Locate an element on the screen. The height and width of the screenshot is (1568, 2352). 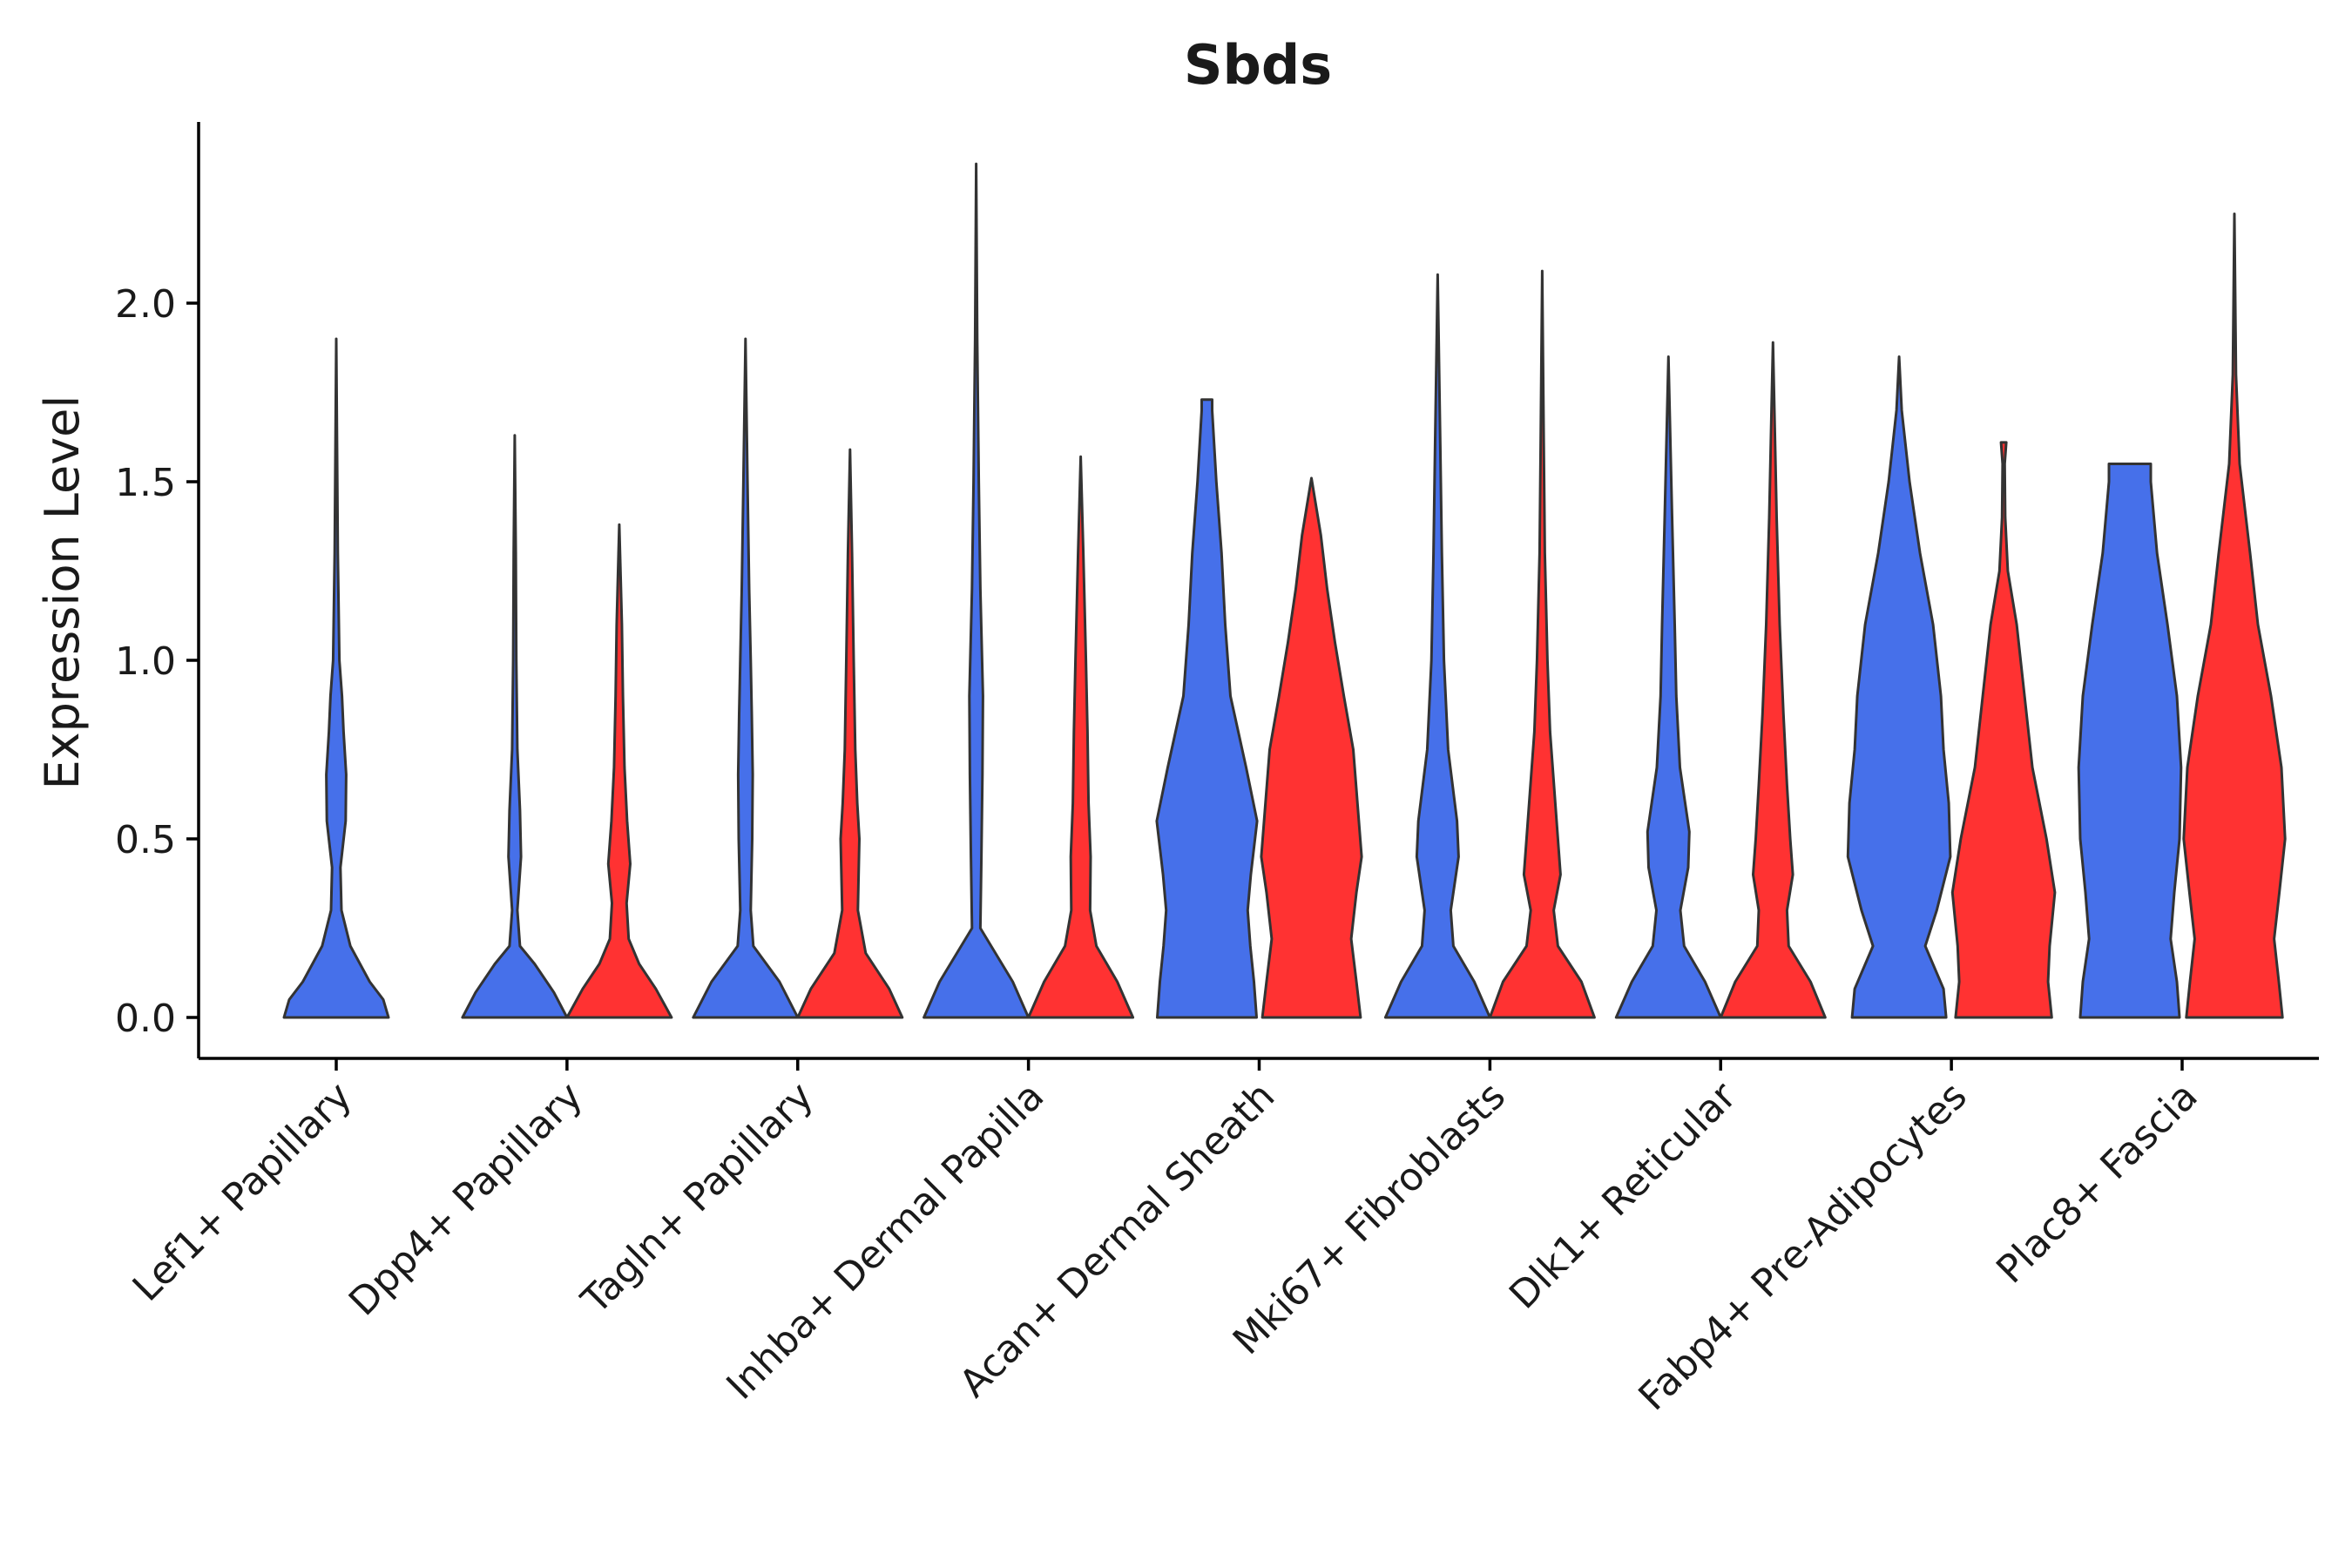
chart-title: Sbds is located at coordinates (1258, 65).